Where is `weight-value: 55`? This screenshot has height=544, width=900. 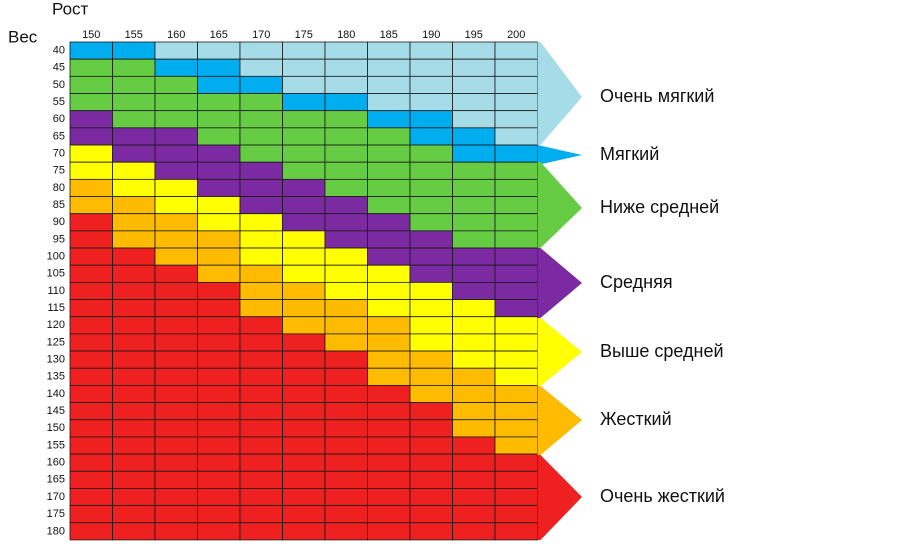
weight-value: 55 is located at coordinates (59, 102).